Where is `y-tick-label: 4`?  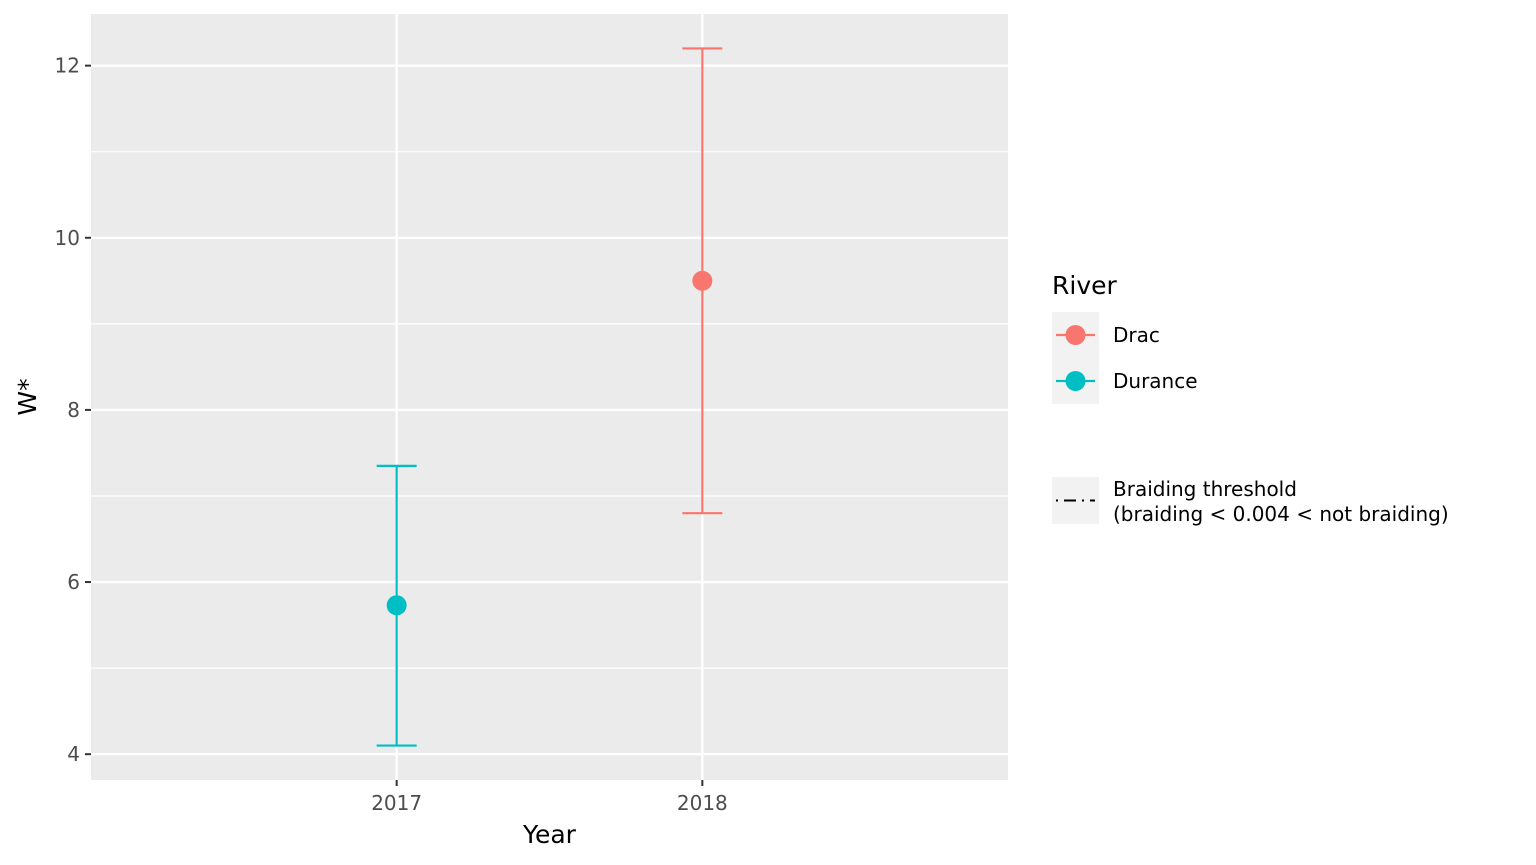
y-tick-label: 4 is located at coordinates (73, 754).